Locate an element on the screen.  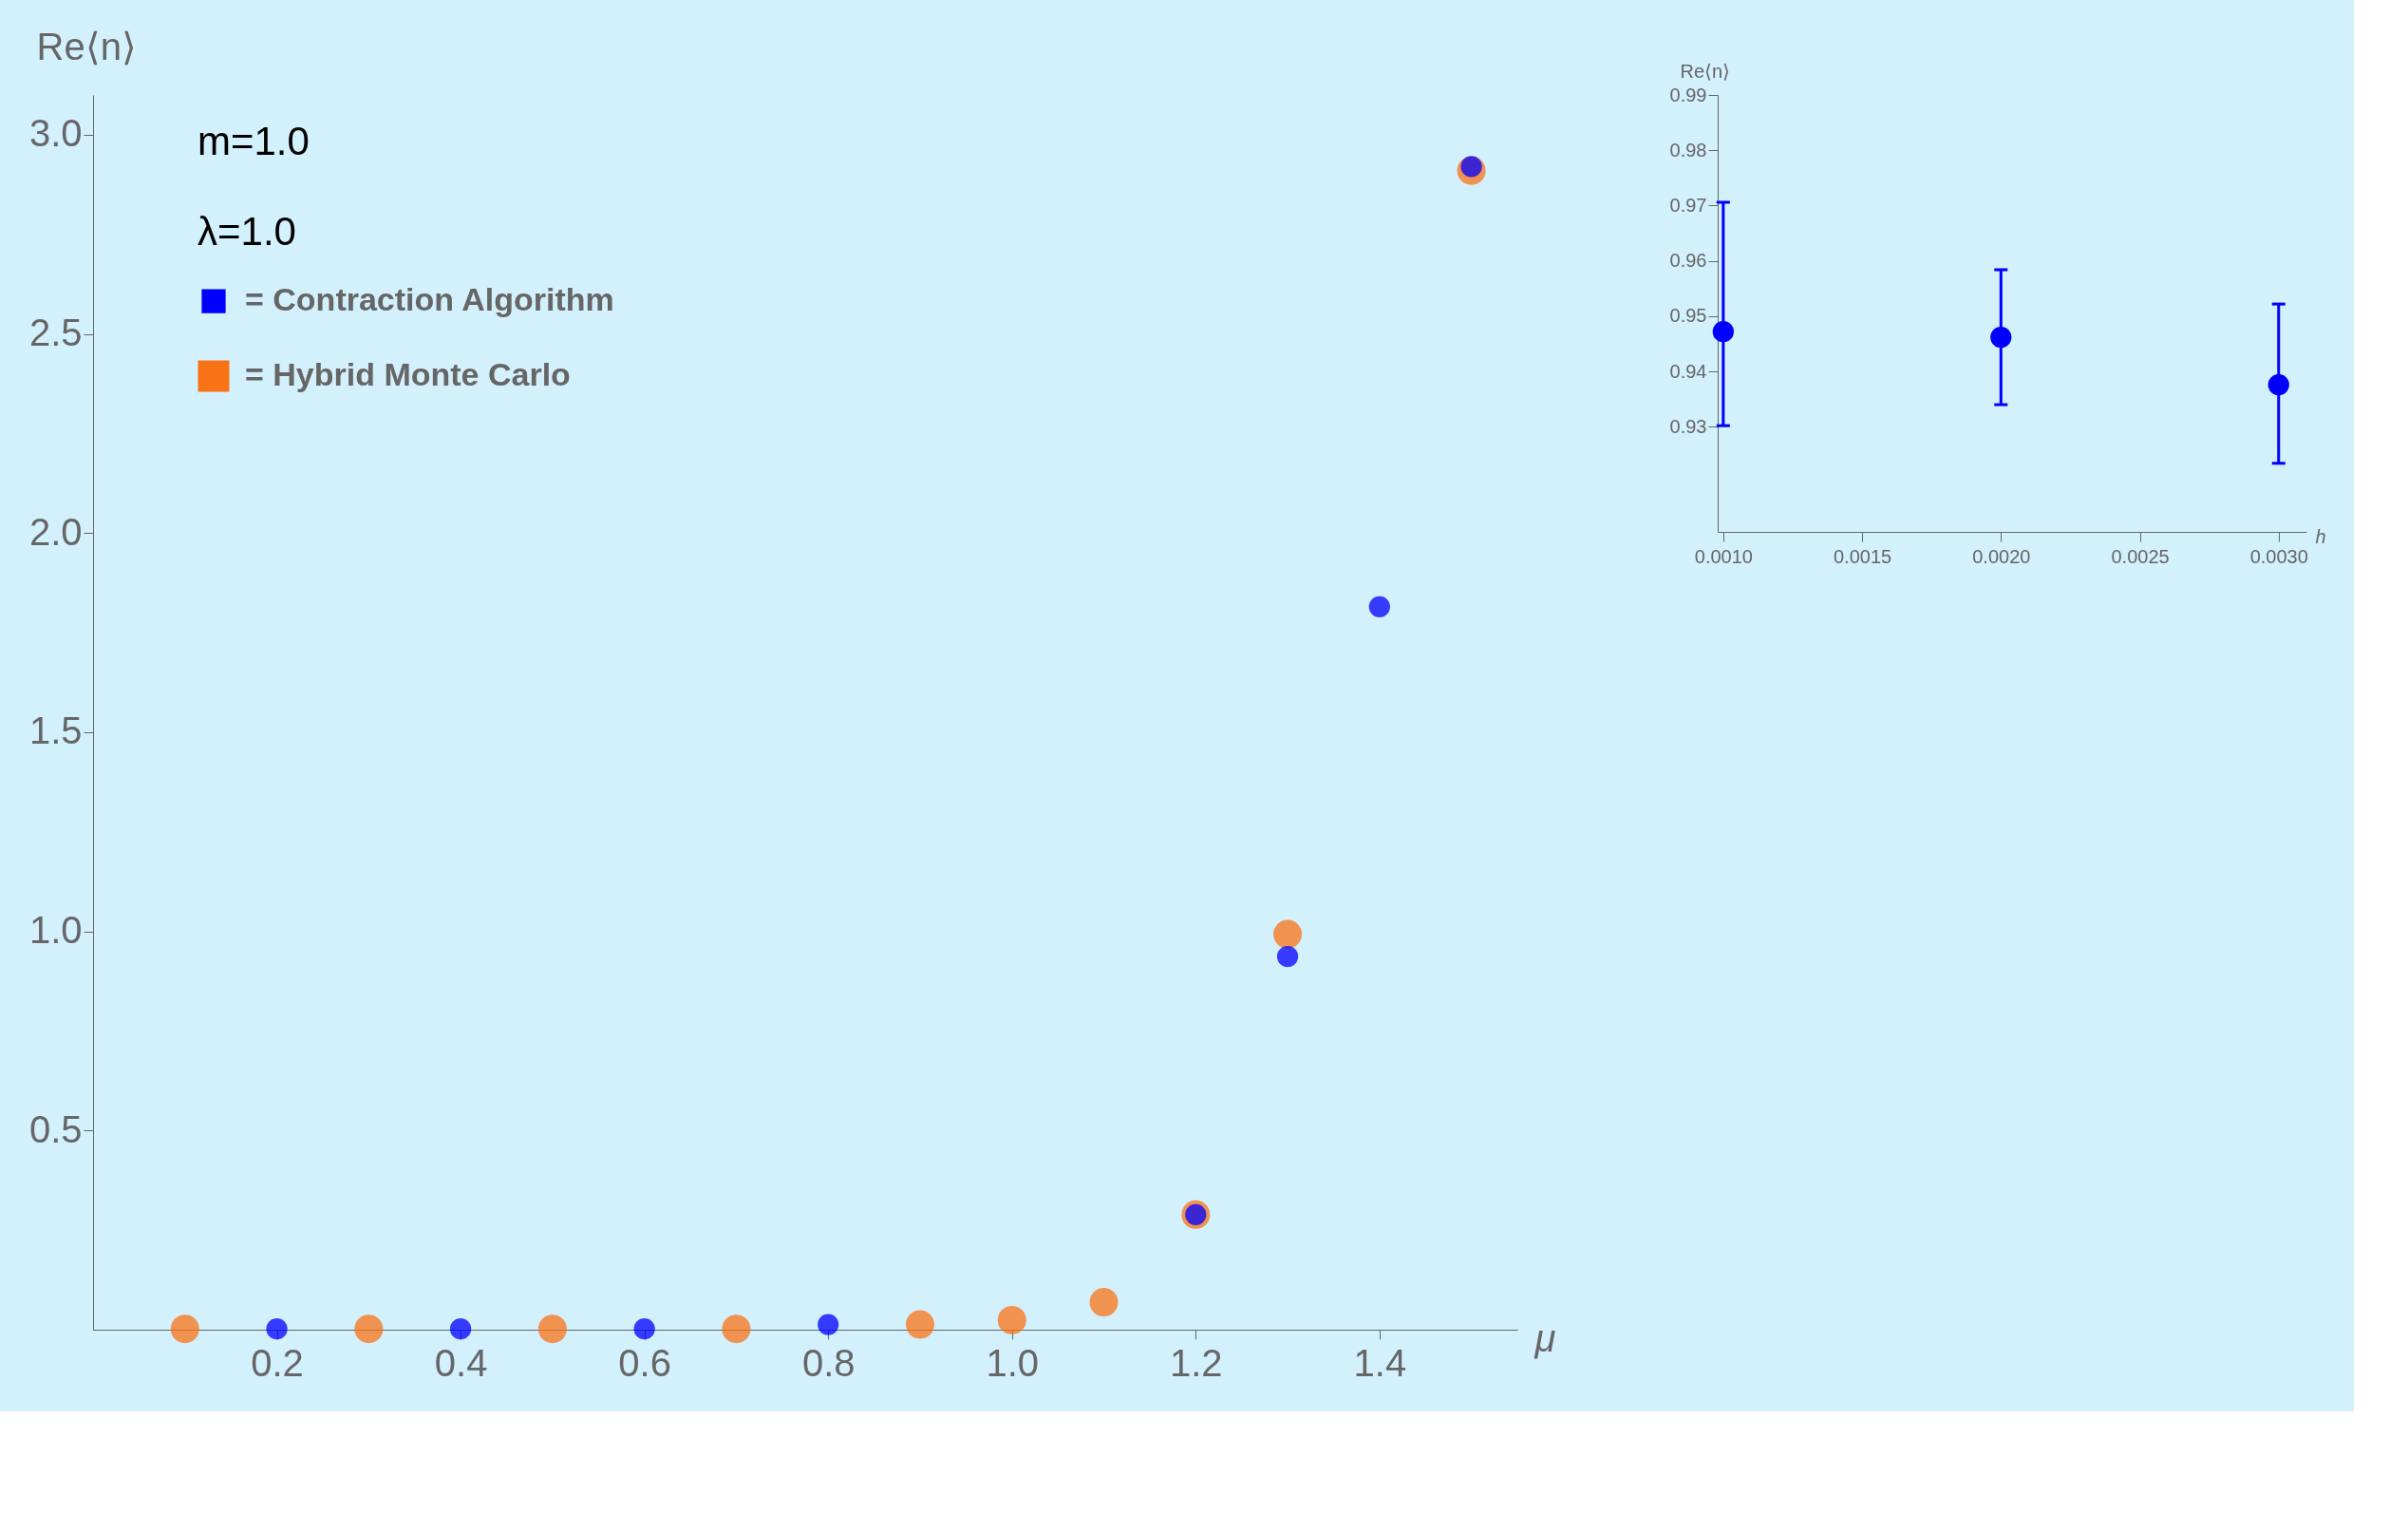
x-tick-label: 0.0015 is located at coordinates (1862, 556).